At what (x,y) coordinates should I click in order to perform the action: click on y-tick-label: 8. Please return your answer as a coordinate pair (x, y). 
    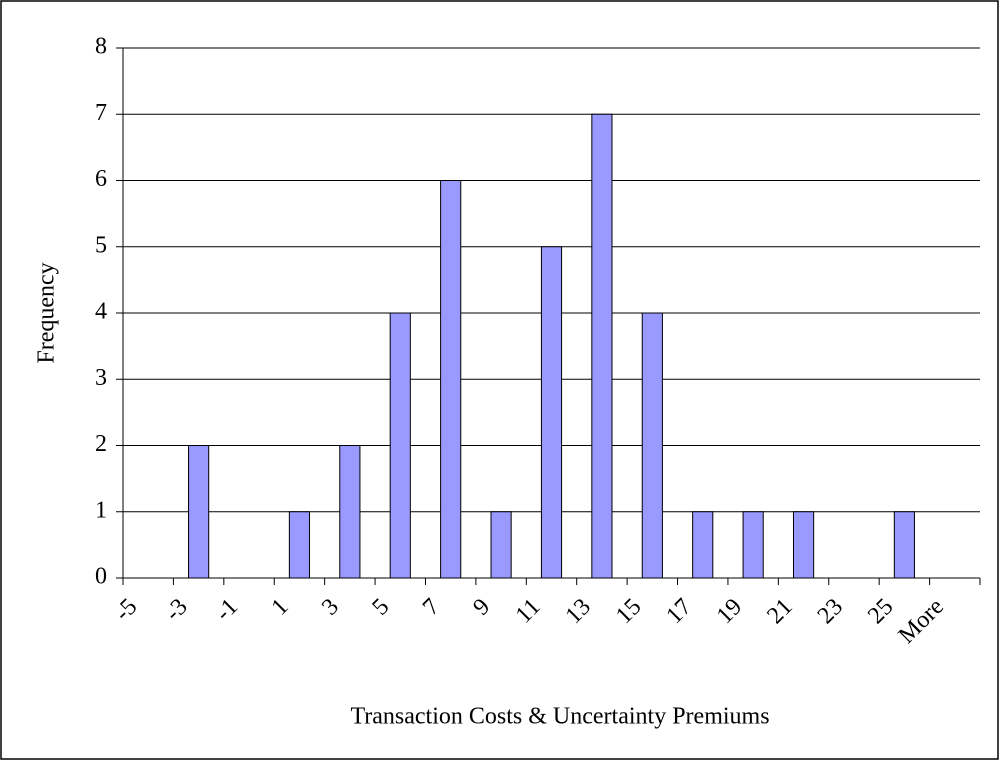
    Looking at the image, I should click on (101, 47).